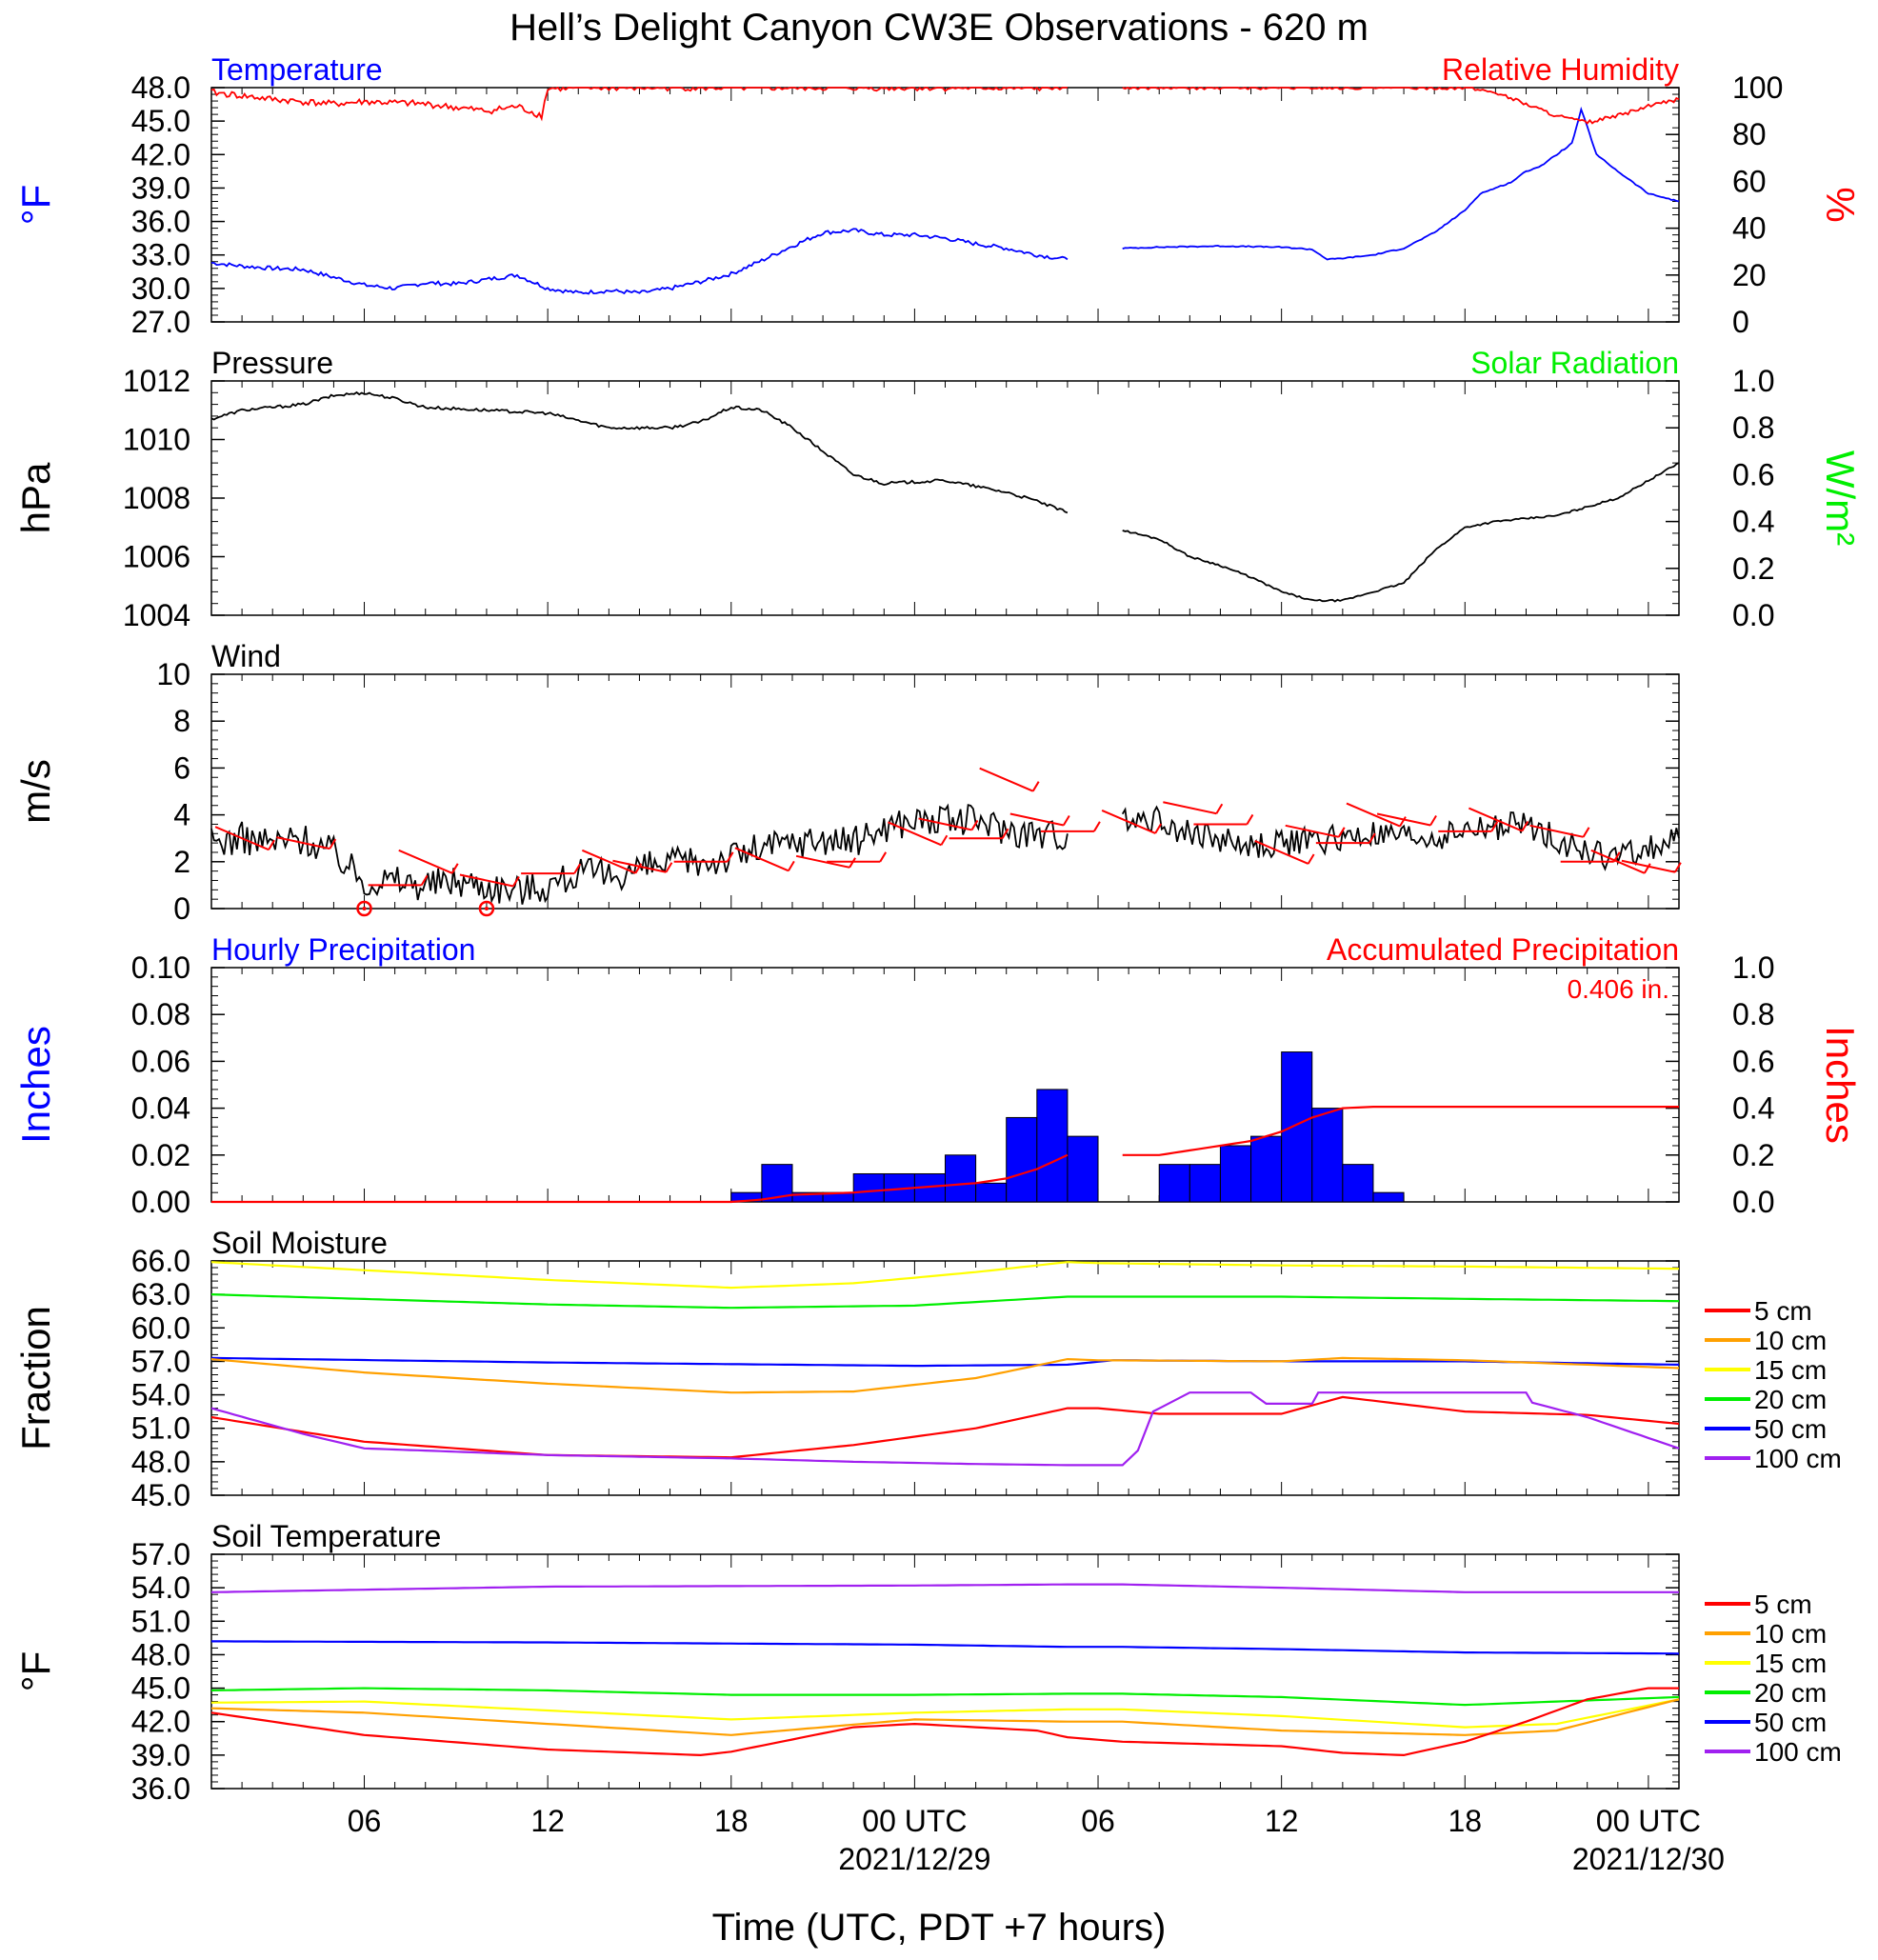  I want to click on y-tick-label: 51.0, so click(160, 1428).